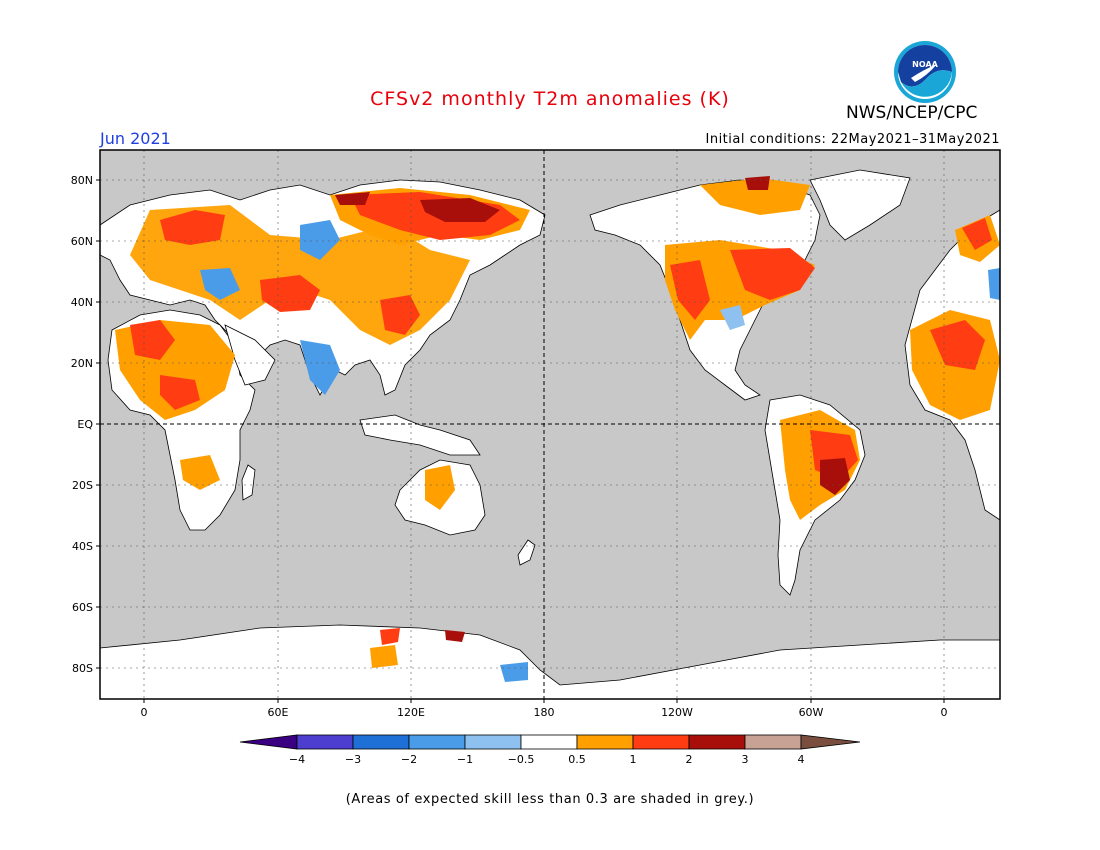 The image size is (1100, 850). What do you see at coordinates (290, 293) in the screenshot?
I see `anom-red-central-asia` at bounding box center [290, 293].